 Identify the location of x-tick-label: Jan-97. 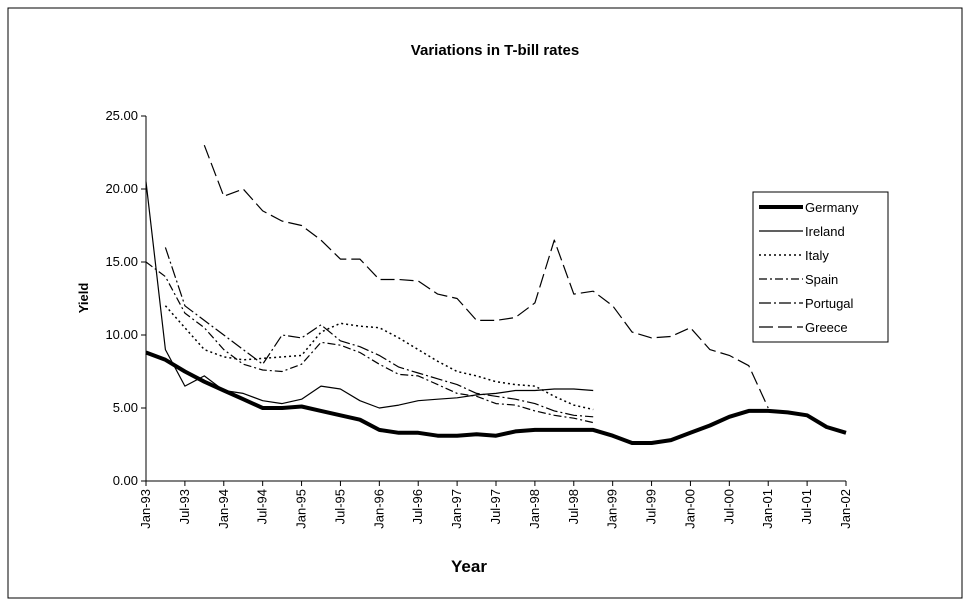
(456, 509).